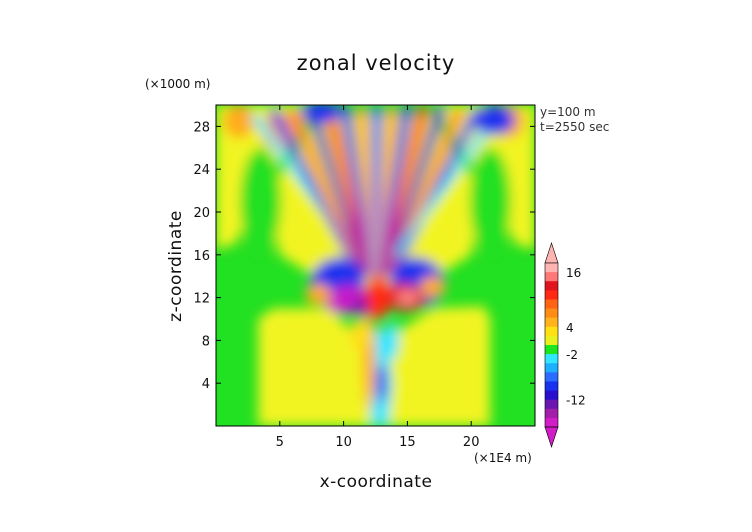  What do you see at coordinates (378, 297) in the screenshot?
I see `central-red-core` at bounding box center [378, 297].